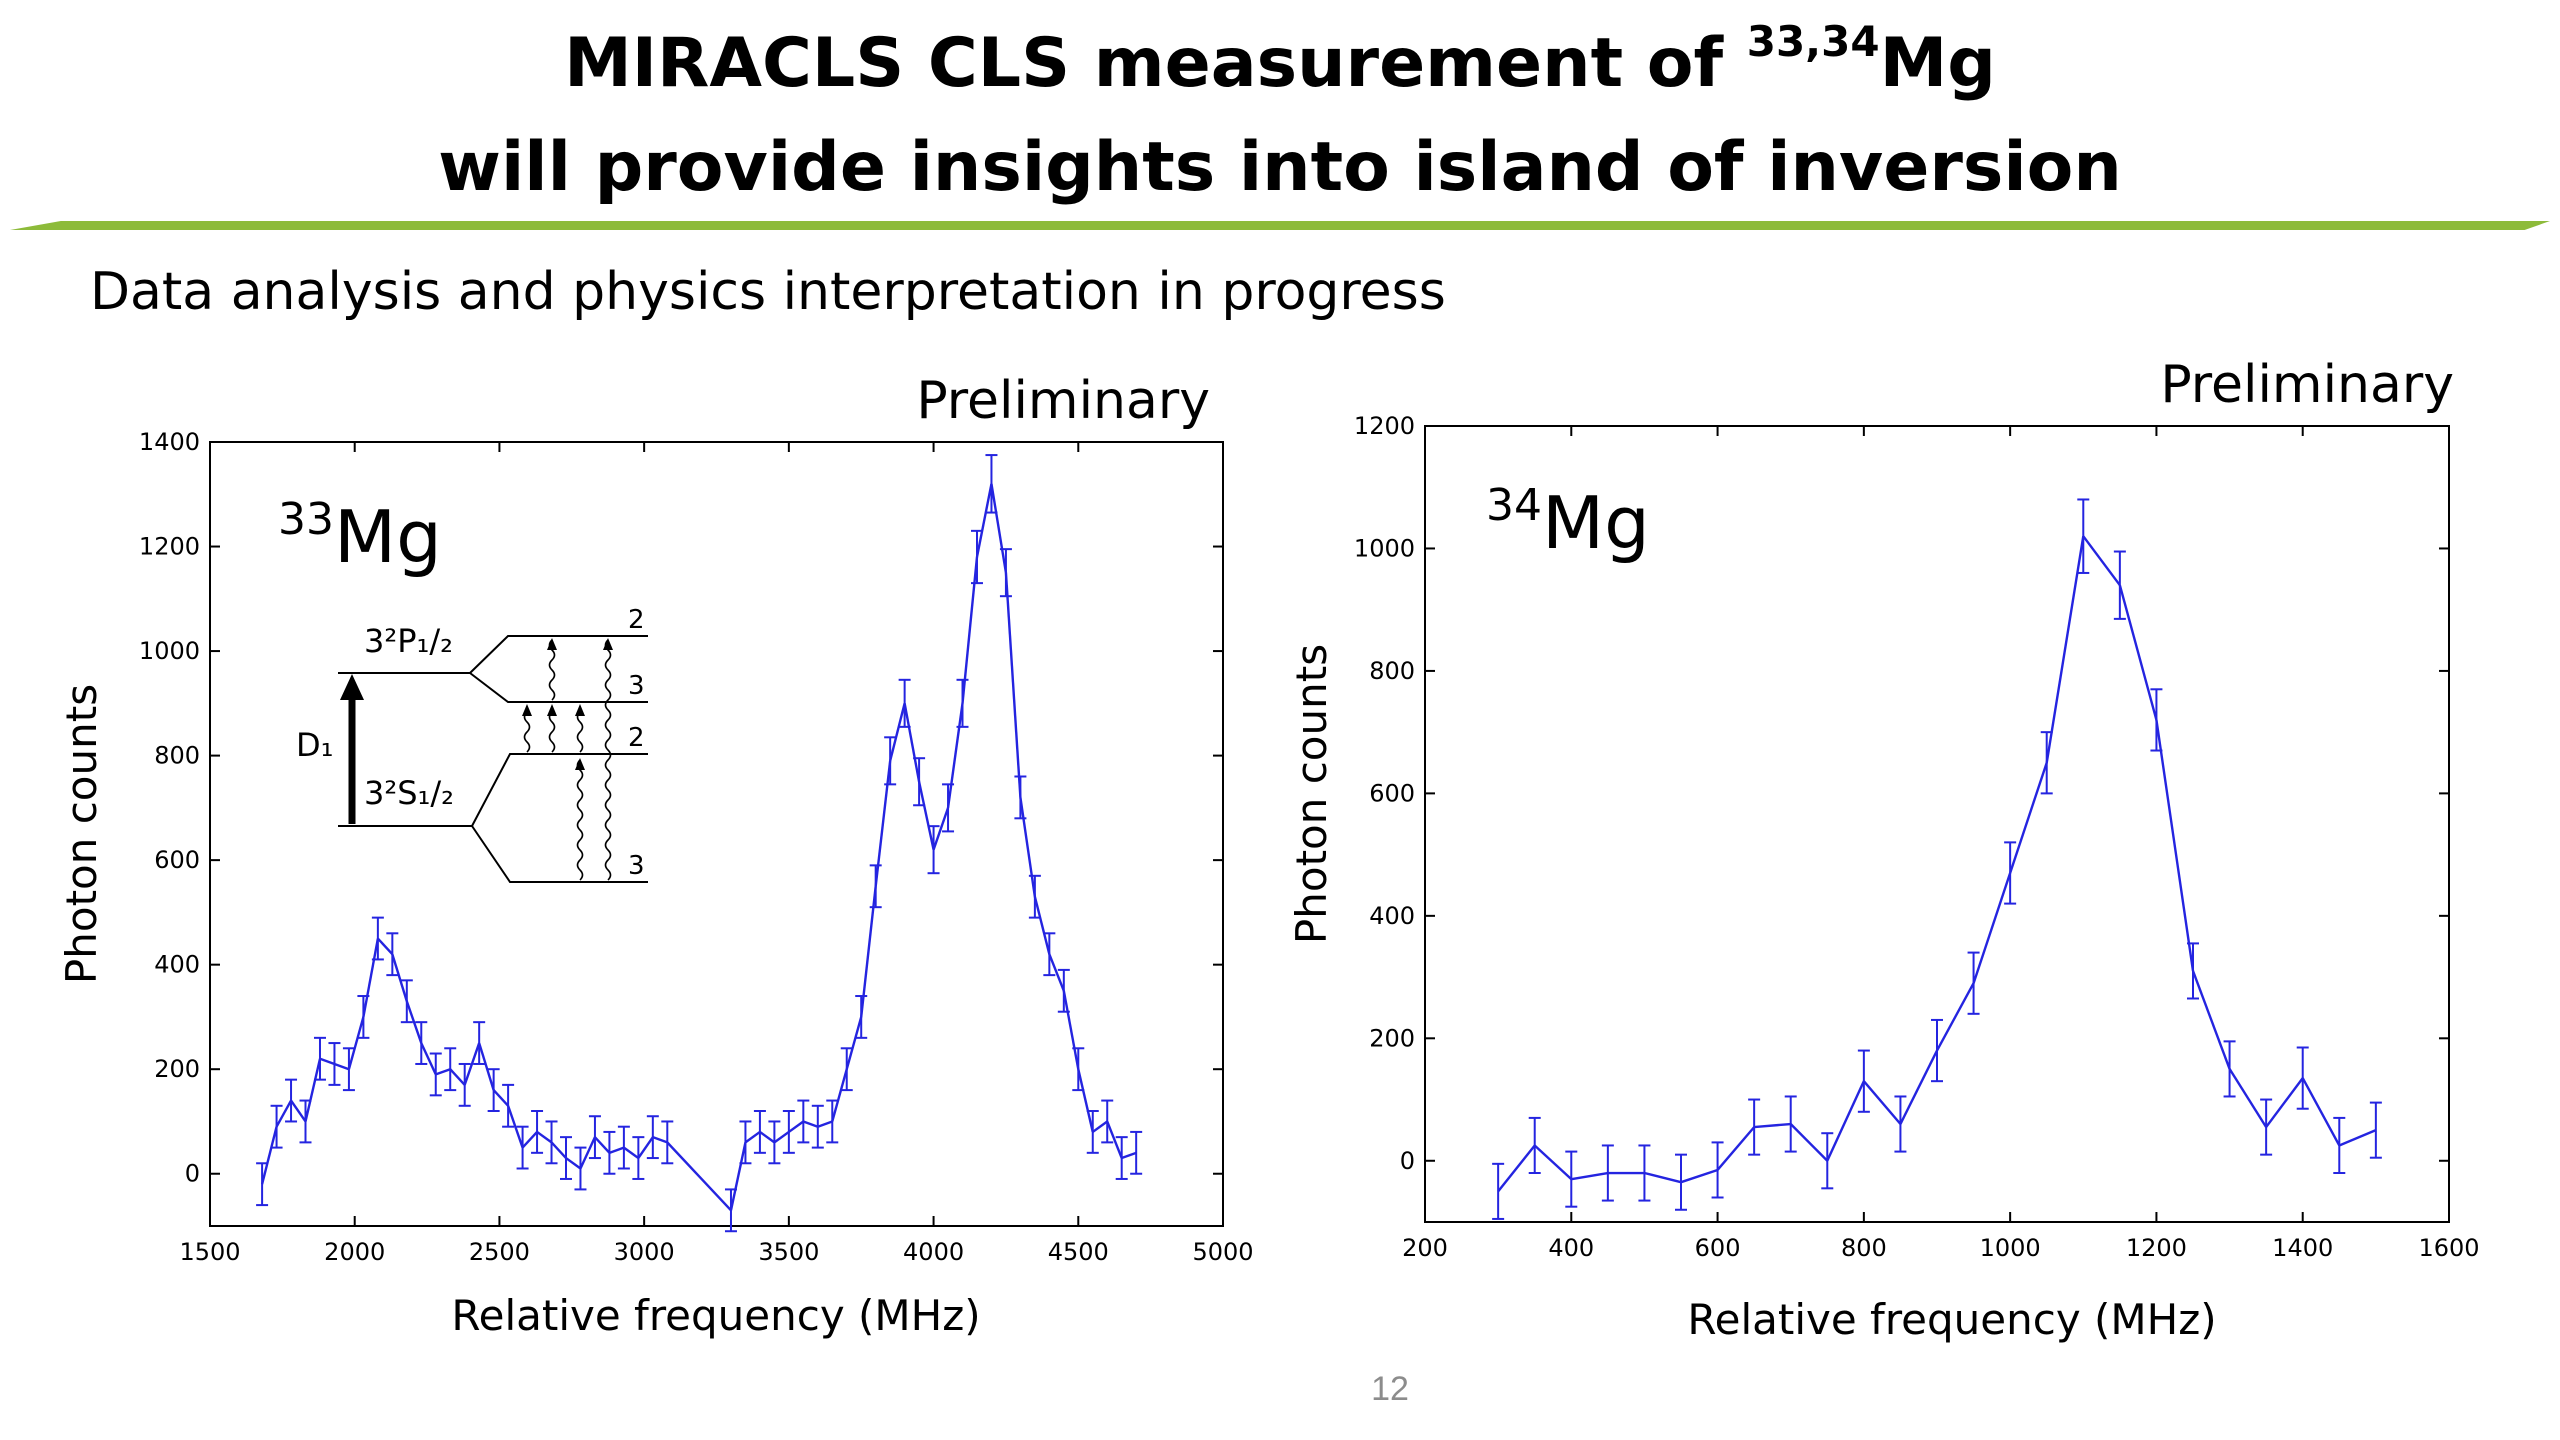  What do you see at coordinates (1390, 1389) in the screenshot?
I see `page-number: 12` at bounding box center [1390, 1389].